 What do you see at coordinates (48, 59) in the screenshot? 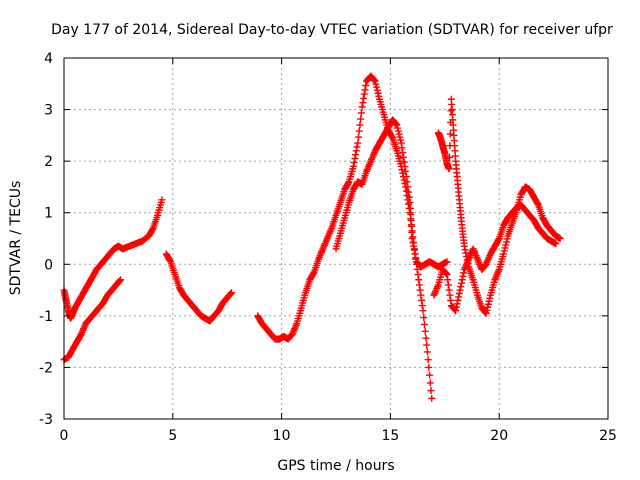
I see `y-tick-label: 4` at bounding box center [48, 59].